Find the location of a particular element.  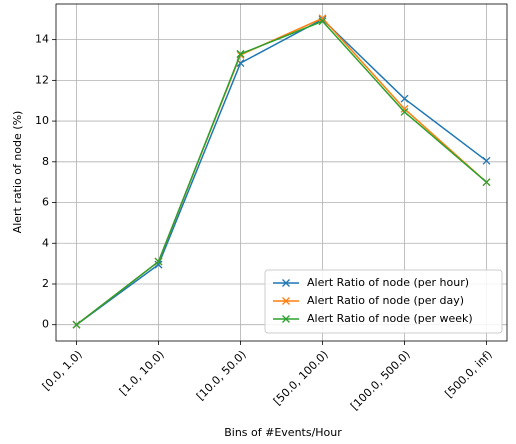

y-tick-label: 8 is located at coordinates (45, 161).